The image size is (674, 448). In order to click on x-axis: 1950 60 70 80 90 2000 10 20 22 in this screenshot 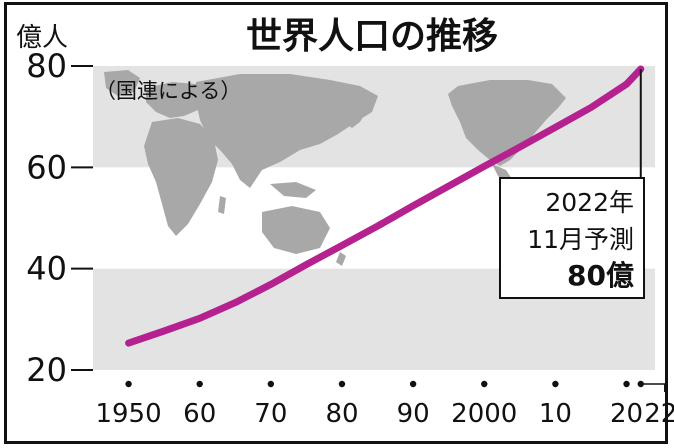, I will do `click(384, 404)`.